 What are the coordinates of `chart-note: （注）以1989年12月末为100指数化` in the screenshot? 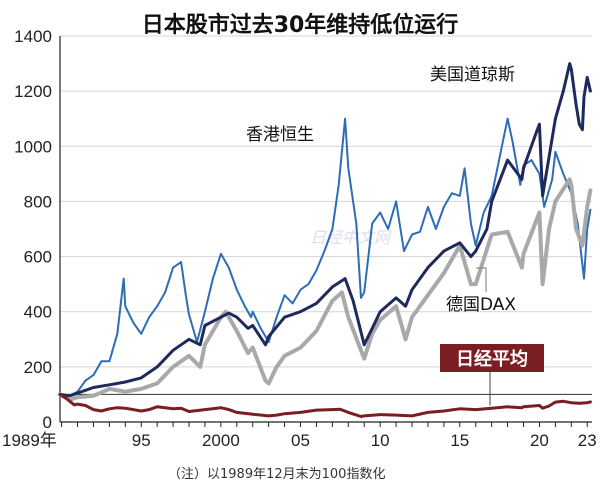 It's located at (276, 474).